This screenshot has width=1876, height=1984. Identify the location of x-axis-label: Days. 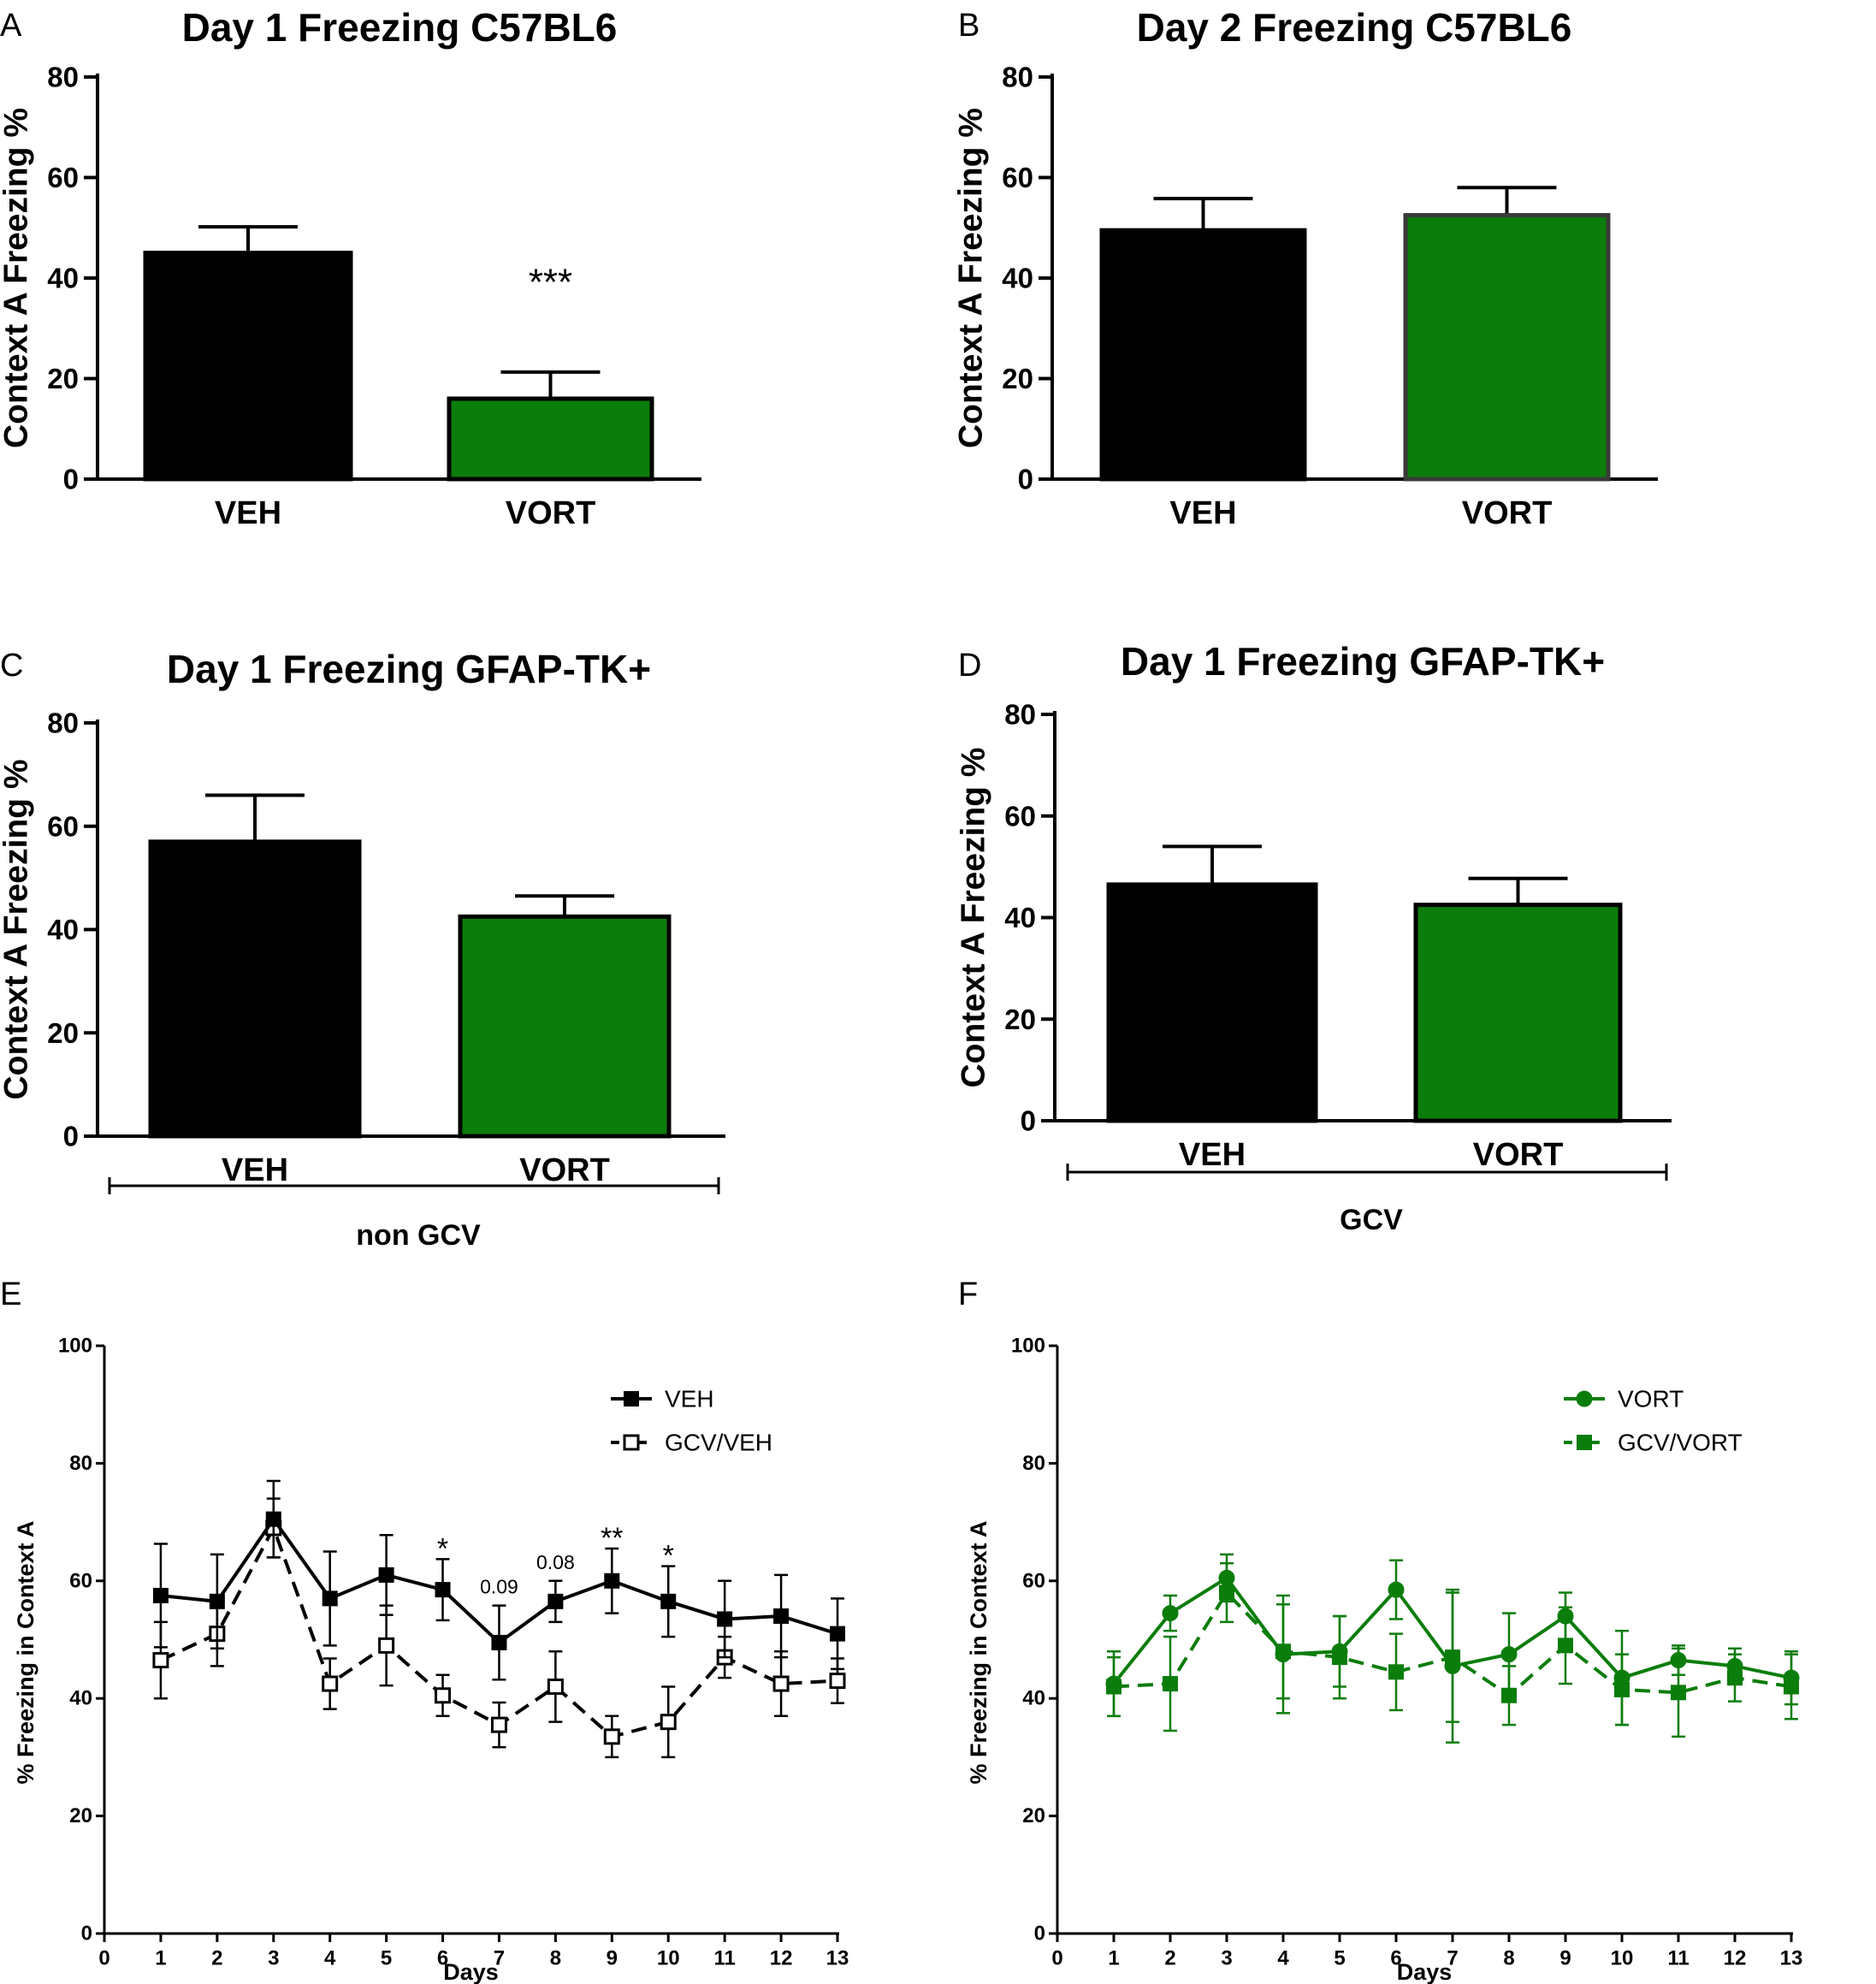
(1425, 1972).